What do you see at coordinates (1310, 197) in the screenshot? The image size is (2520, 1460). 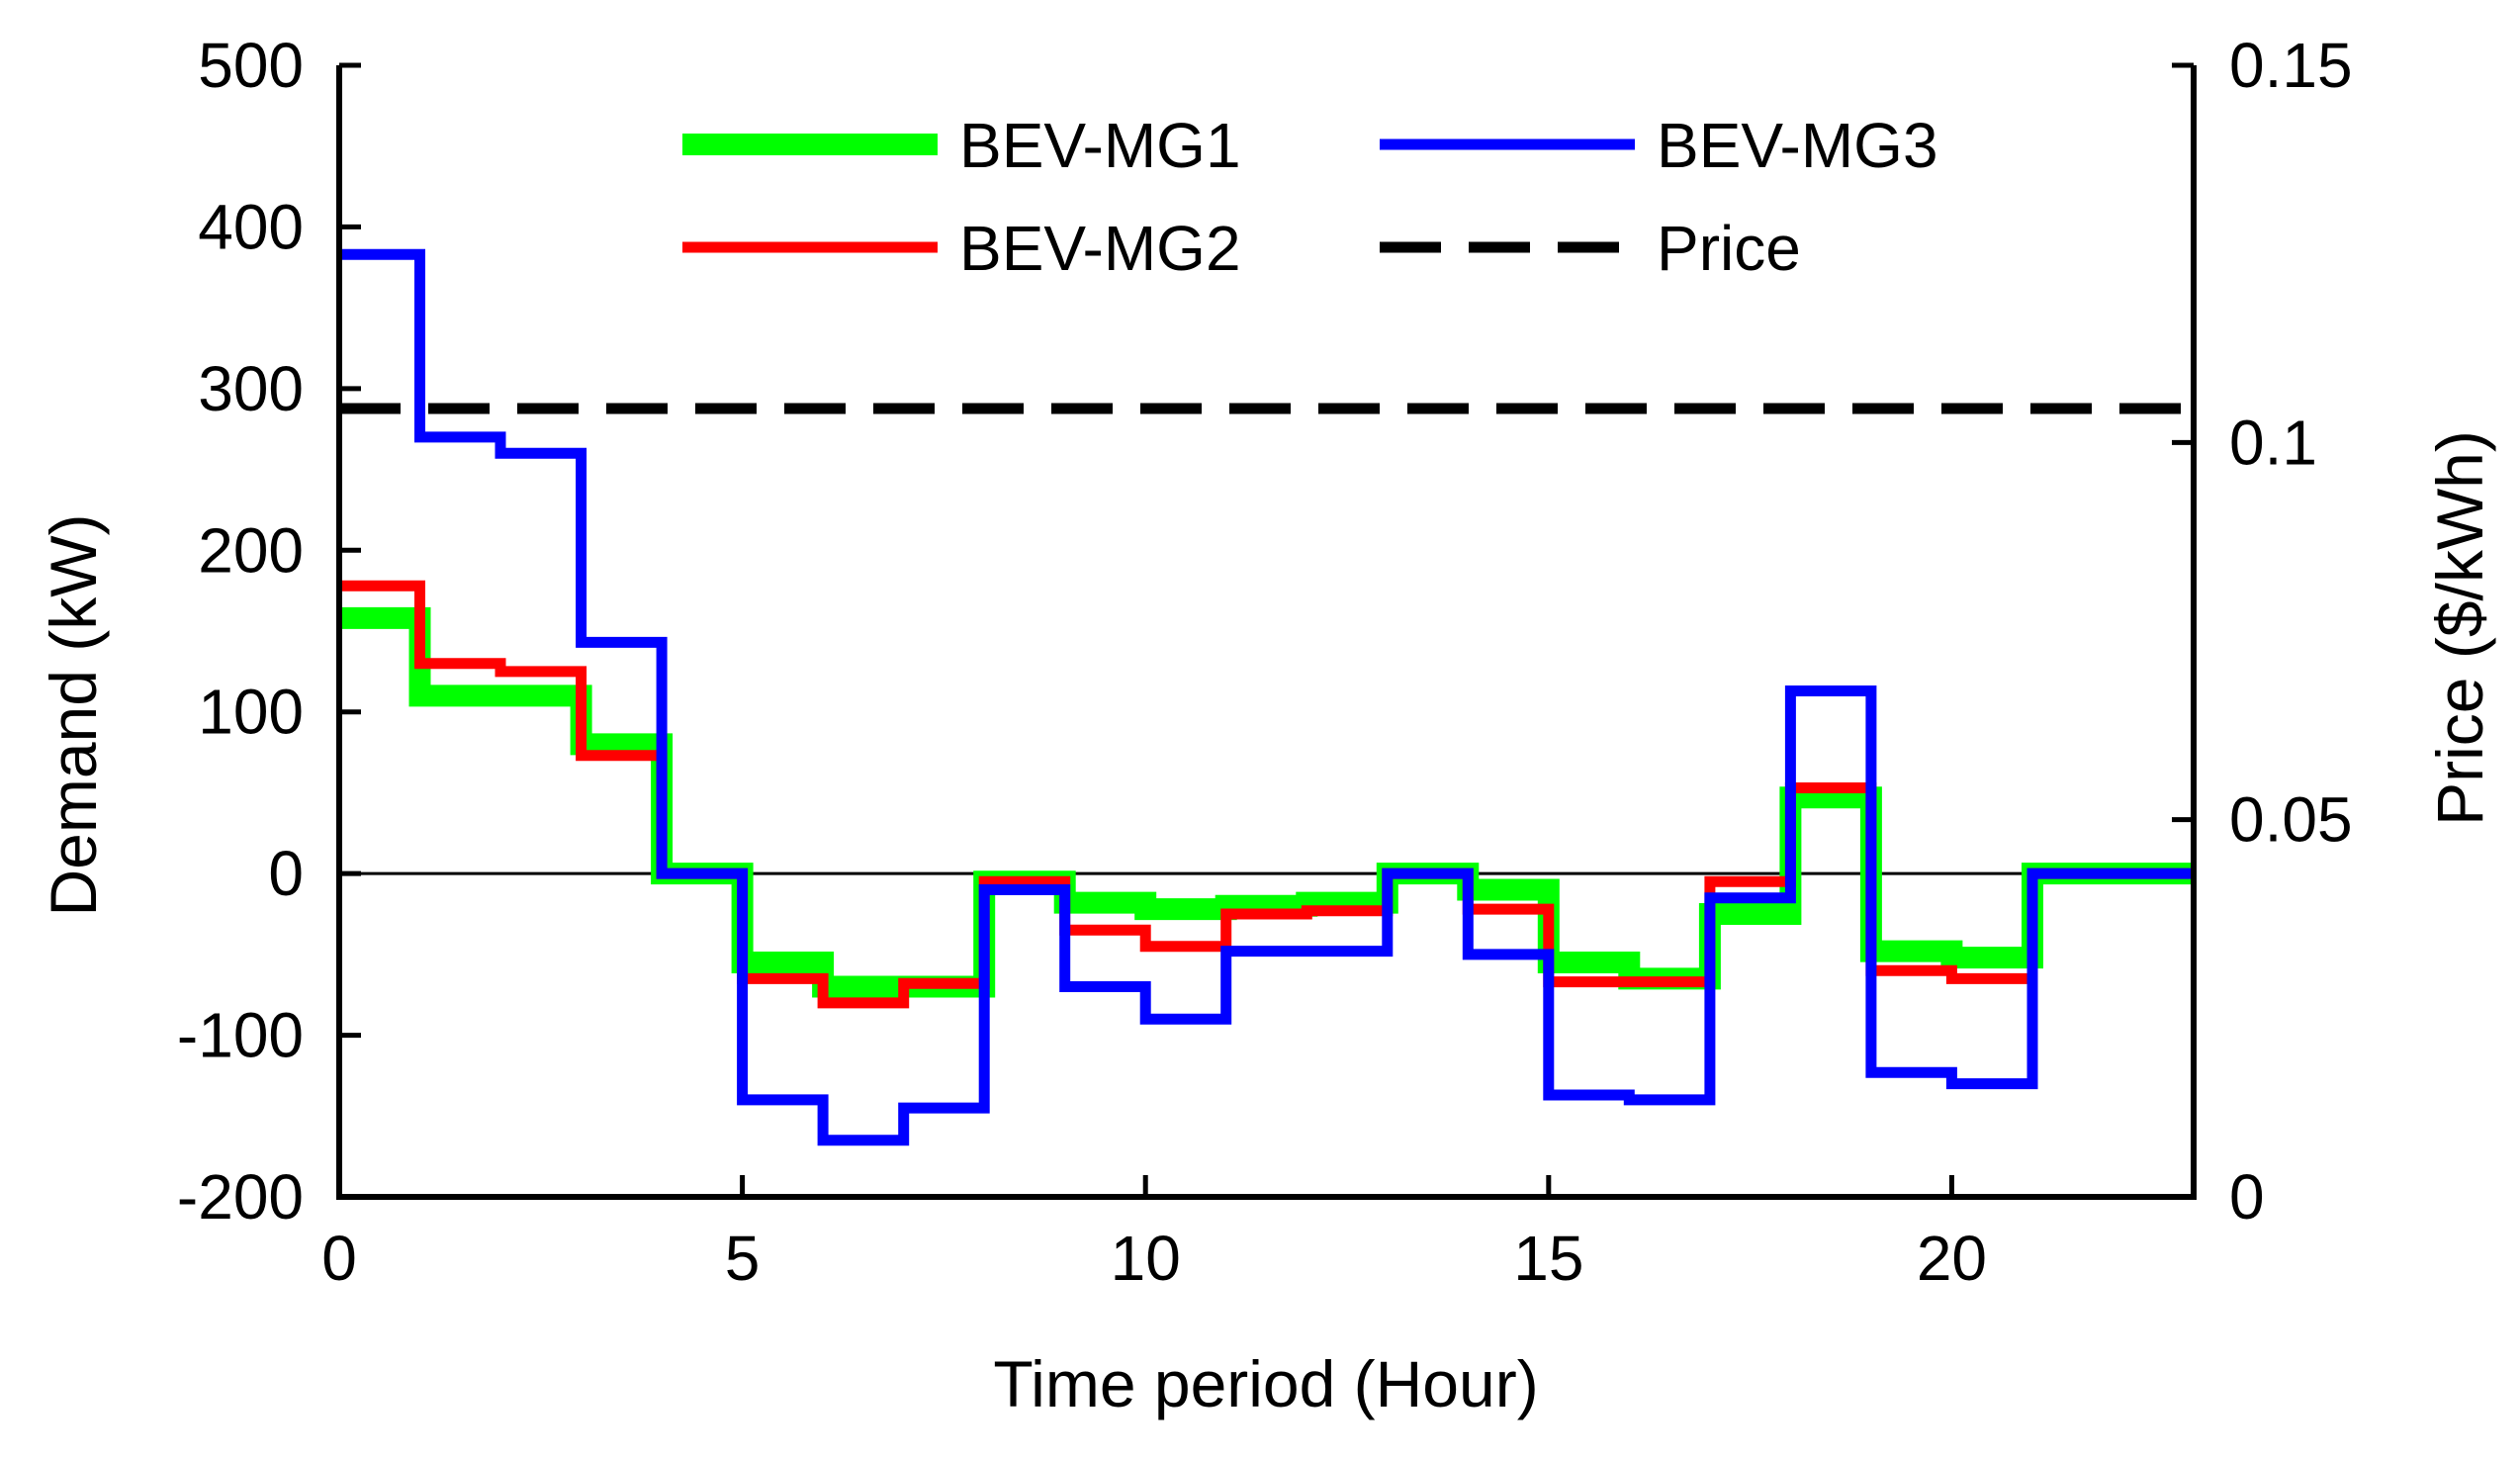 I see `legend: BEV-MG1 BEV-MG2 BEV-MG3 Price` at bounding box center [1310, 197].